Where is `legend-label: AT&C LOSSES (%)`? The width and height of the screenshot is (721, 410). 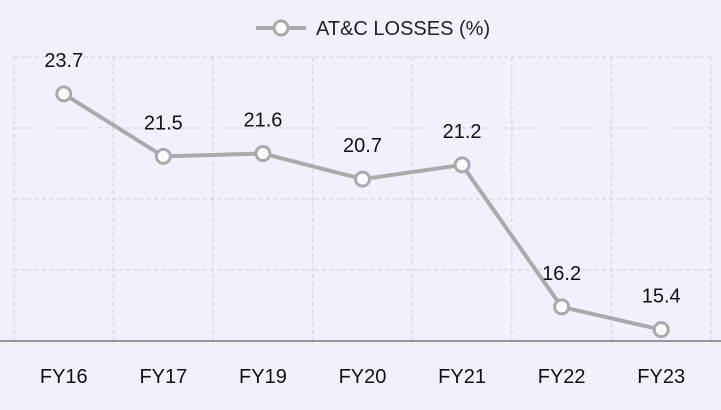
legend-label: AT&C LOSSES (%) is located at coordinates (403, 29).